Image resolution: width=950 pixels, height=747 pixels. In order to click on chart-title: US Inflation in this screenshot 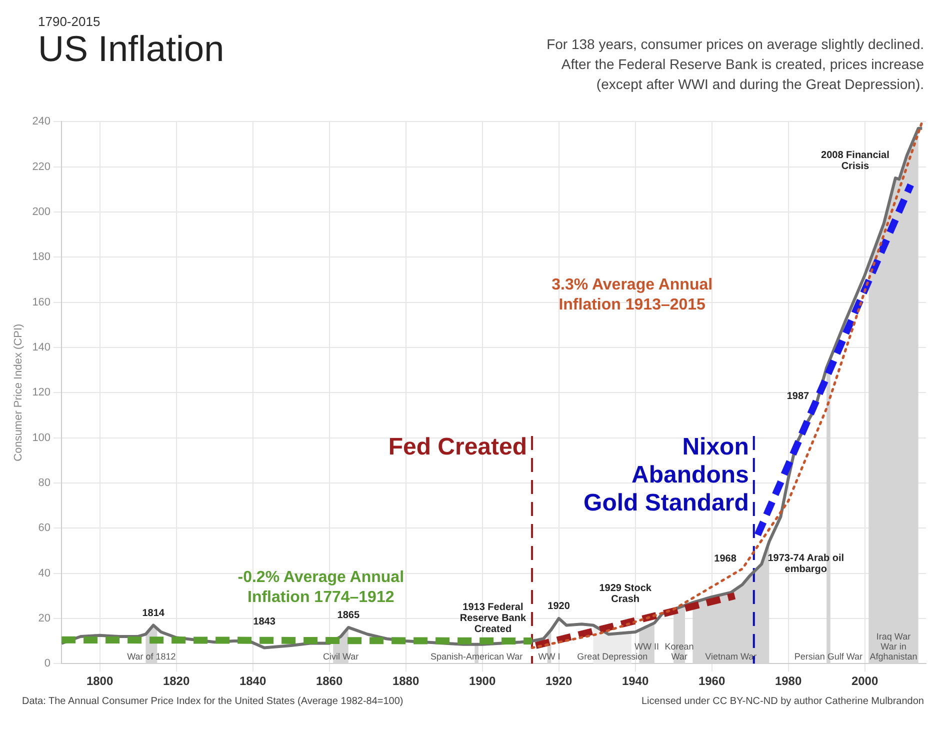, I will do `click(131, 48)`.